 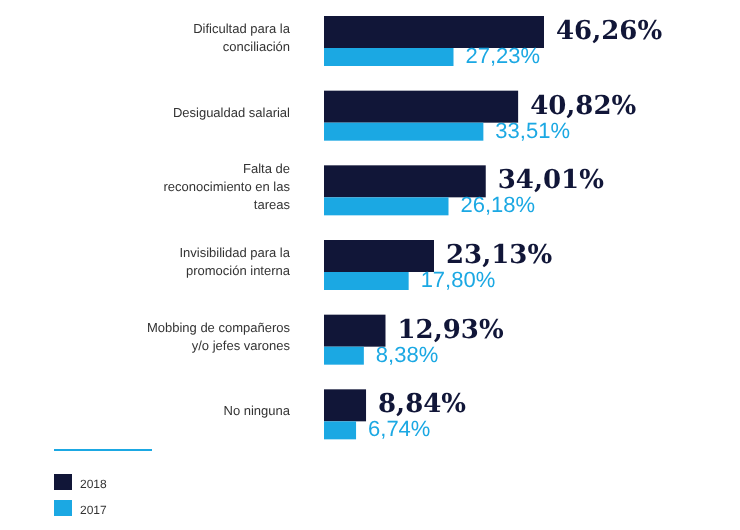 I want to click on data-label: 33,51%, so click(x=533, y=131).